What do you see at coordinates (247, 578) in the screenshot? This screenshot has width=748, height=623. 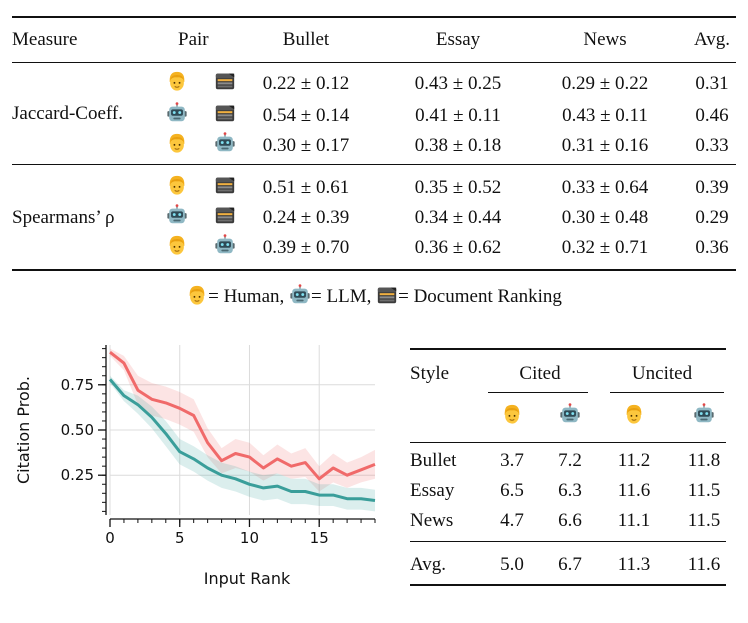 I see `x-axis-label: Input Rank` at bounding box center [247, 578].